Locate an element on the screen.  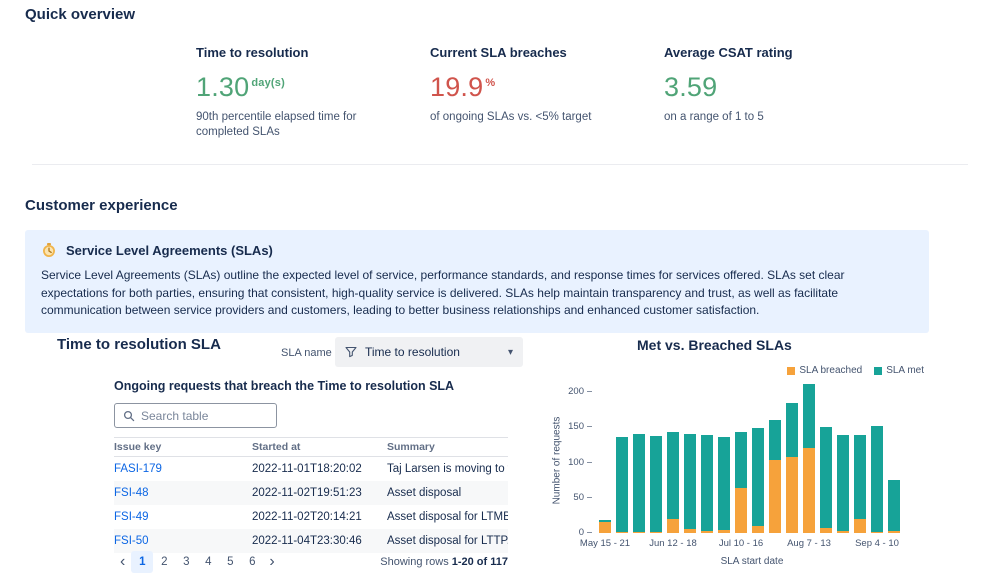
started-at-cell: 2022-11-01T18:20:02 is located at coordinates (307, 469).